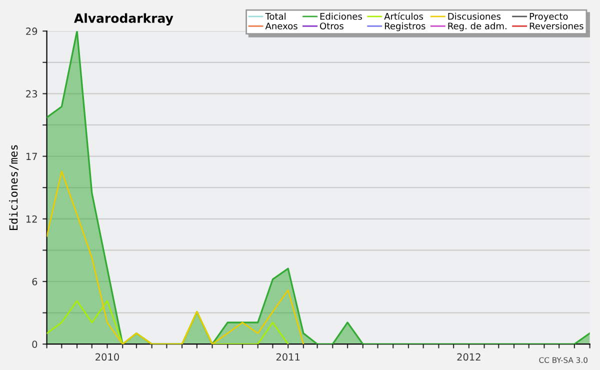 The image size is (600, 370). What do you see at coordinates (468, 357) in the screenshot?
I see `x-tick-label: 2012` at bounding box center [468, 357].